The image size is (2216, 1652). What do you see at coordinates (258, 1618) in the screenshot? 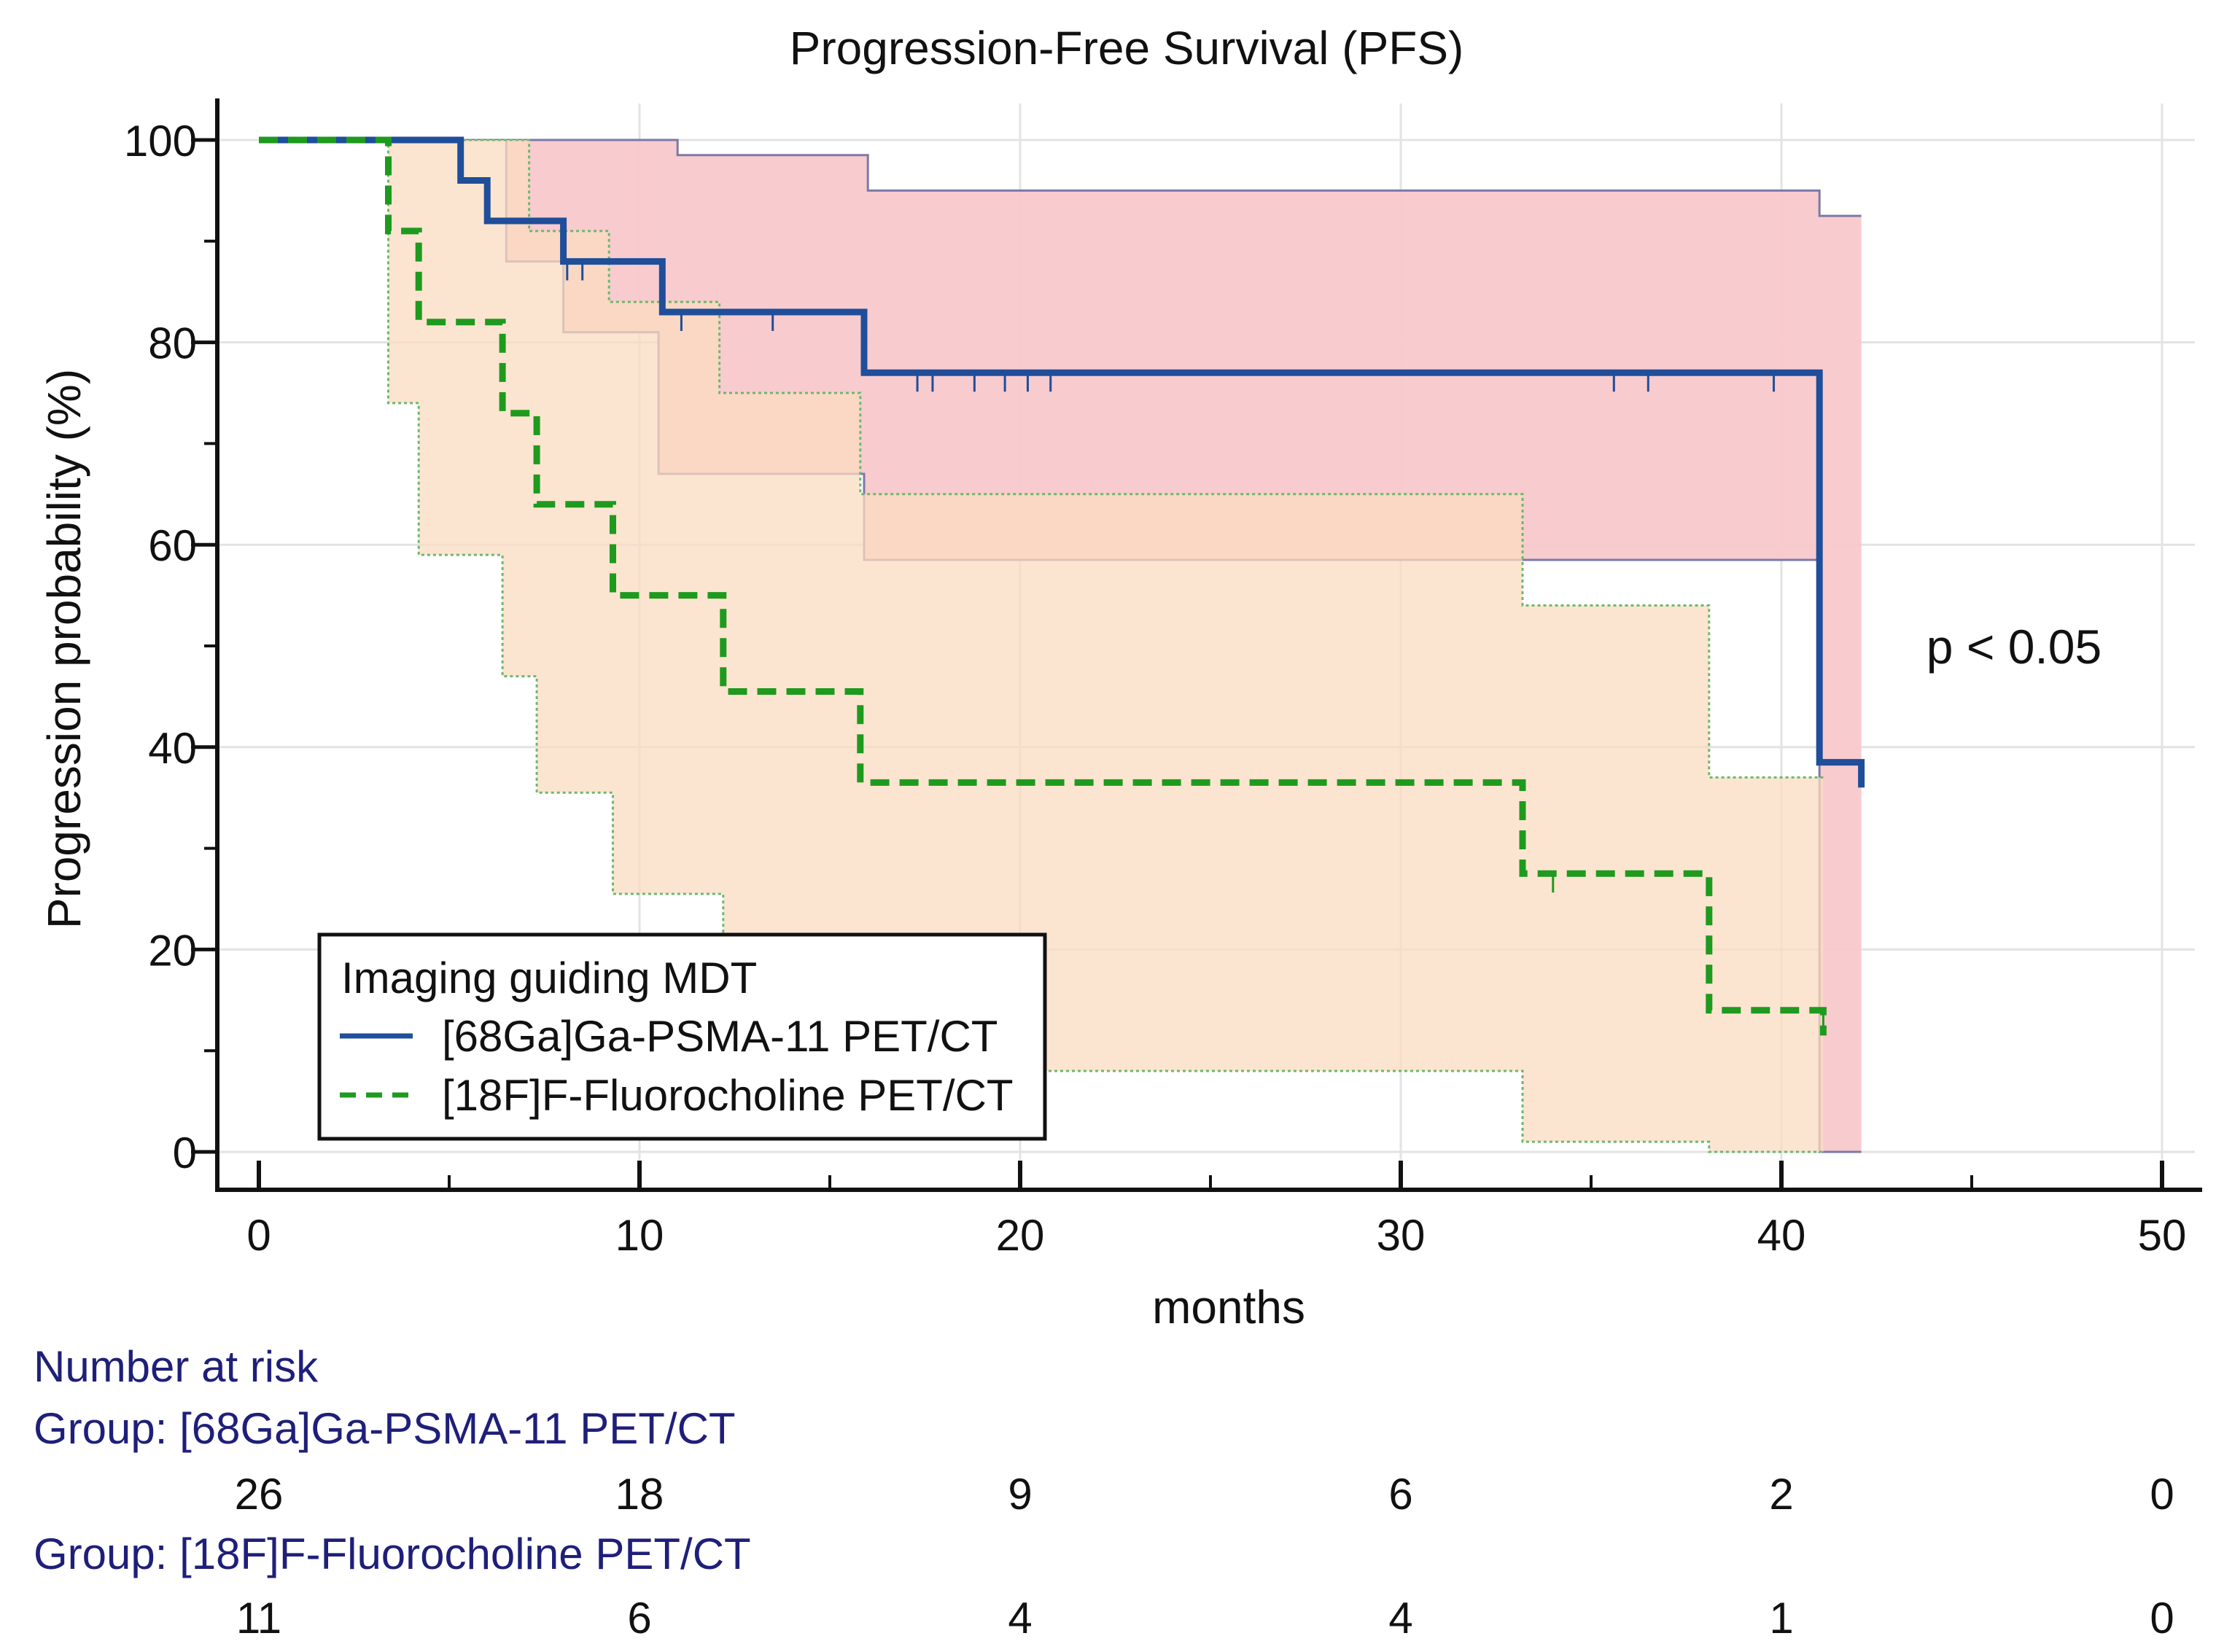
I see `risk-count: 11` at bounding box center [258, 1618].